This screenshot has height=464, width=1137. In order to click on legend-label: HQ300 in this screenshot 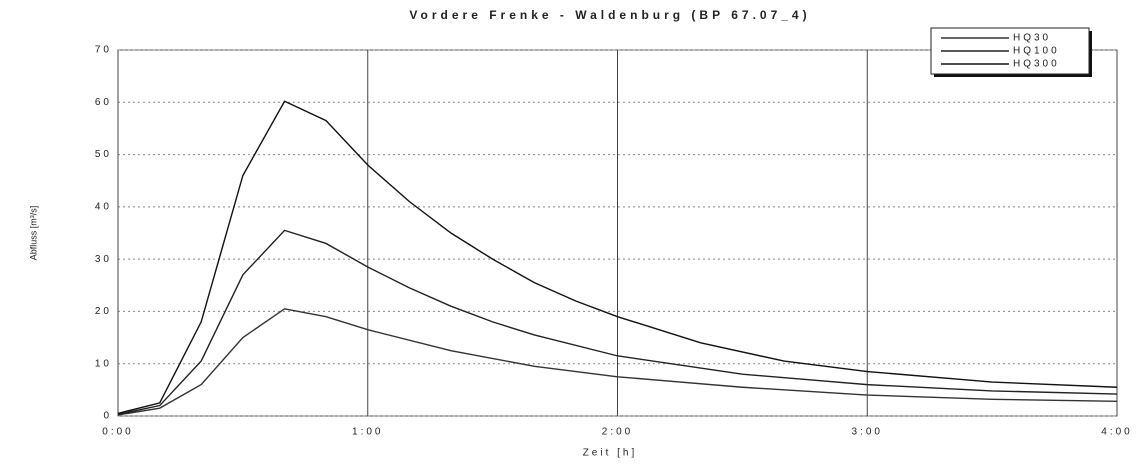, I will do `click(1036, 64)`.